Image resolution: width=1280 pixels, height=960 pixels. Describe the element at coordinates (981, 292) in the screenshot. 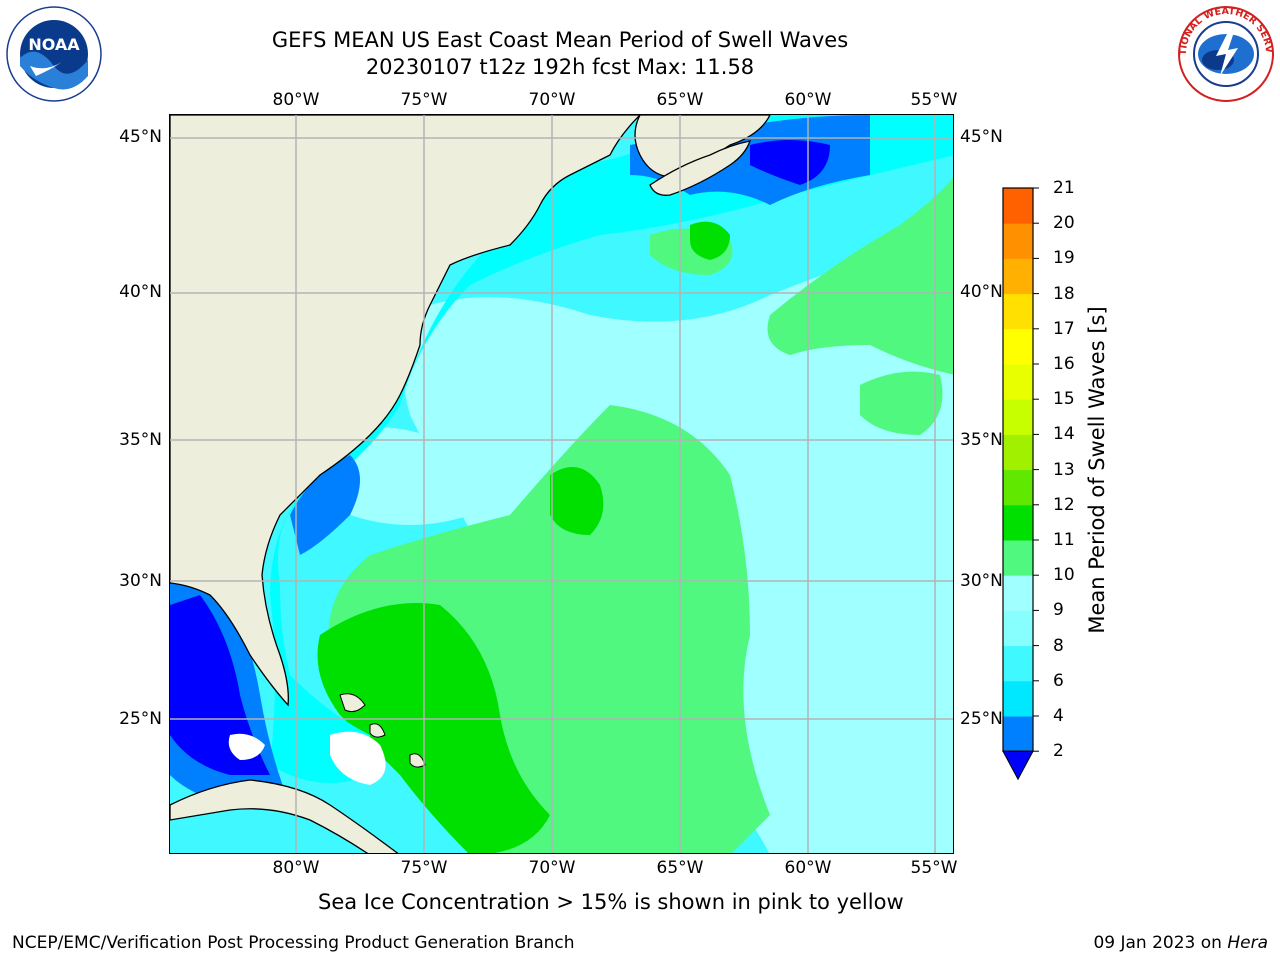

I see `lat-label-right: 40°N` at that location.